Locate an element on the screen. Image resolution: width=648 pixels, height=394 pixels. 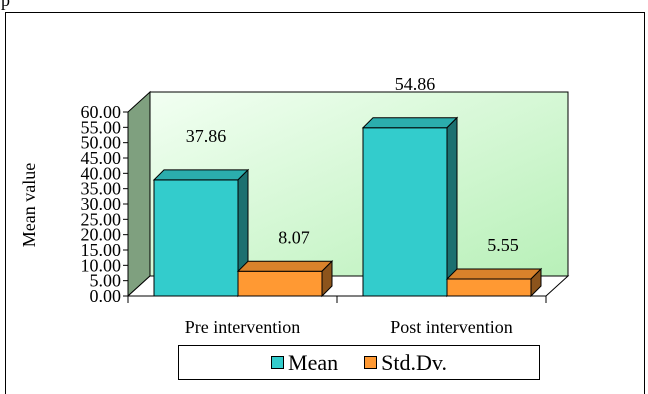
legend-item-stddev: Std.Dv. is located at coordinates (405, 363).